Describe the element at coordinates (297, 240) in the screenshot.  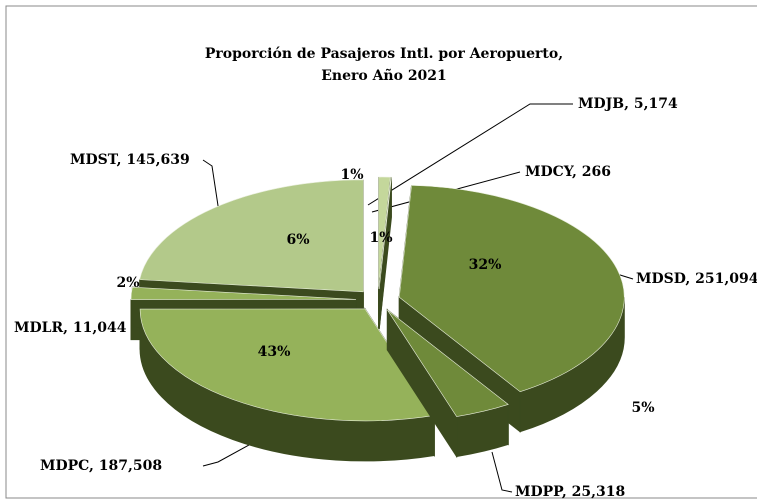
I see `percent-label: 6%` at that location.